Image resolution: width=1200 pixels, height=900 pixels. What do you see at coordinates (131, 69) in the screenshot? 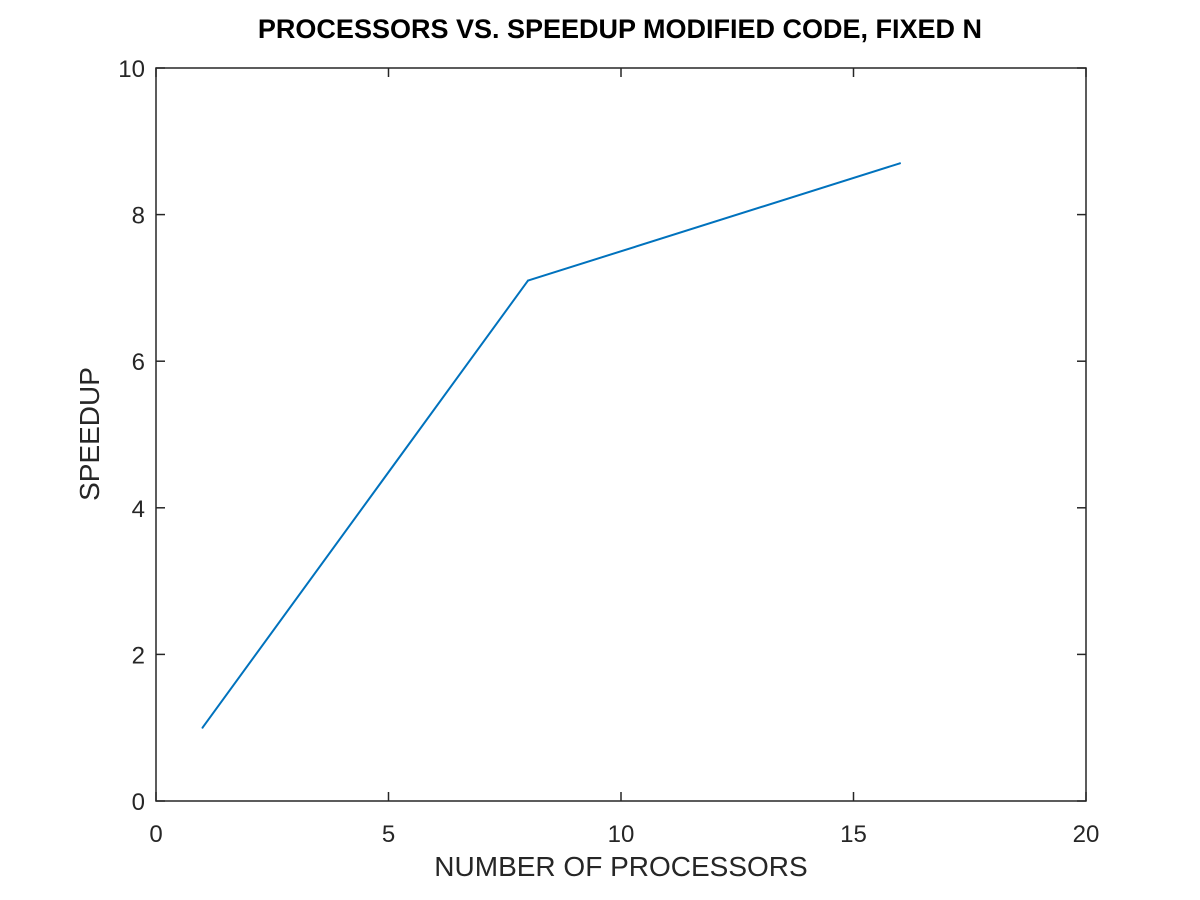
I see `y-tick-label: 10` at bounding box center [131, 69].